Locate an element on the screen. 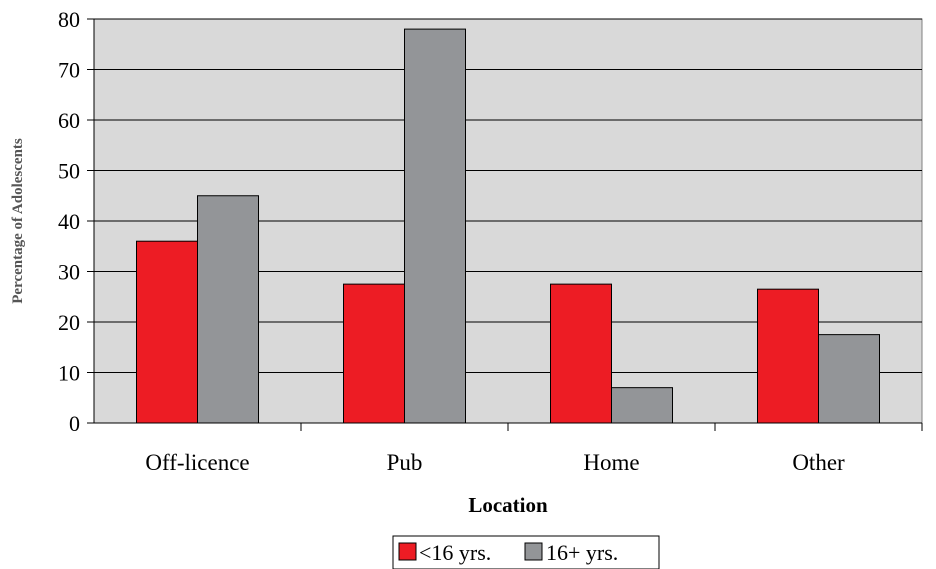 The image size is (936, 569). y-tick-label: 40 is located at coordinates (69, 221).